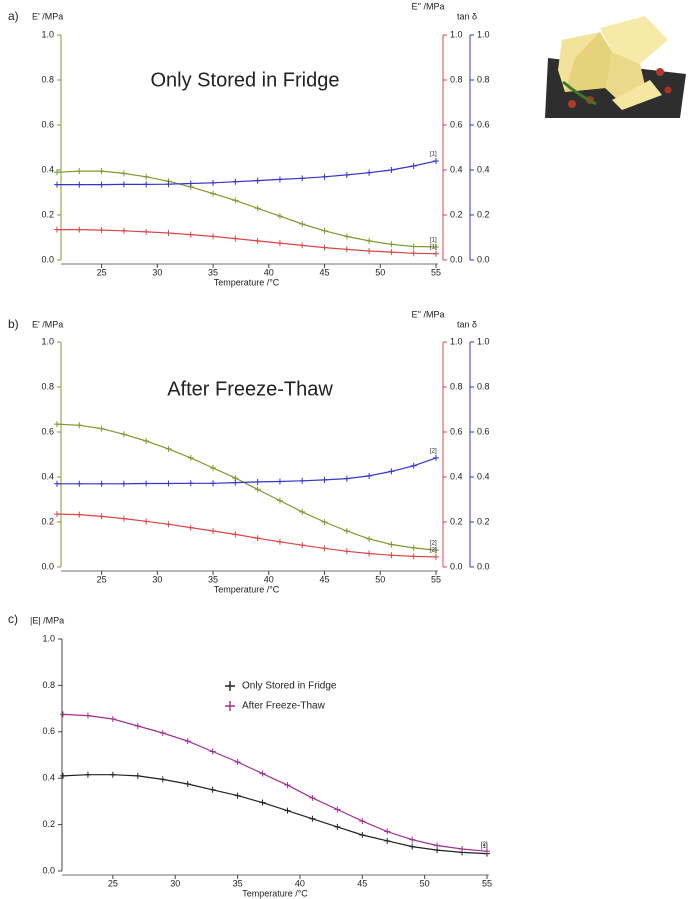 This screenshot has height=899, width=699. Describe the element at coordinates (13, 16) in the screenshot. I see `panel-label: a)` at that location.